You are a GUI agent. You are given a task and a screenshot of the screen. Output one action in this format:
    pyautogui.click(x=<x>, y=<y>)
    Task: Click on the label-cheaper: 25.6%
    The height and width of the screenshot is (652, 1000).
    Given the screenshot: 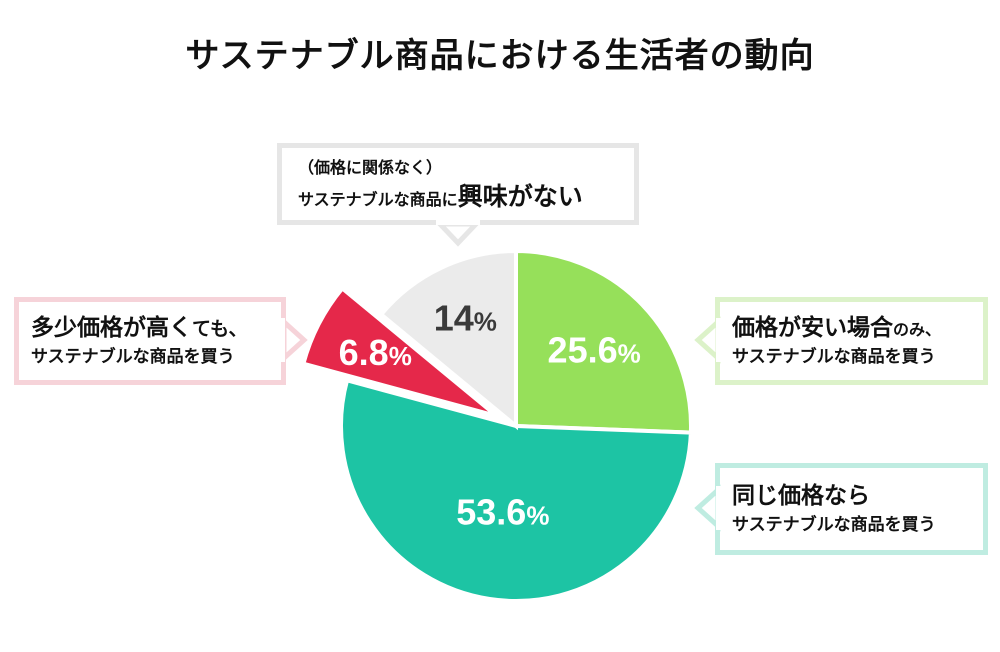 What is the action you would take?
    pyautogui.click(x=594, y=350)
    